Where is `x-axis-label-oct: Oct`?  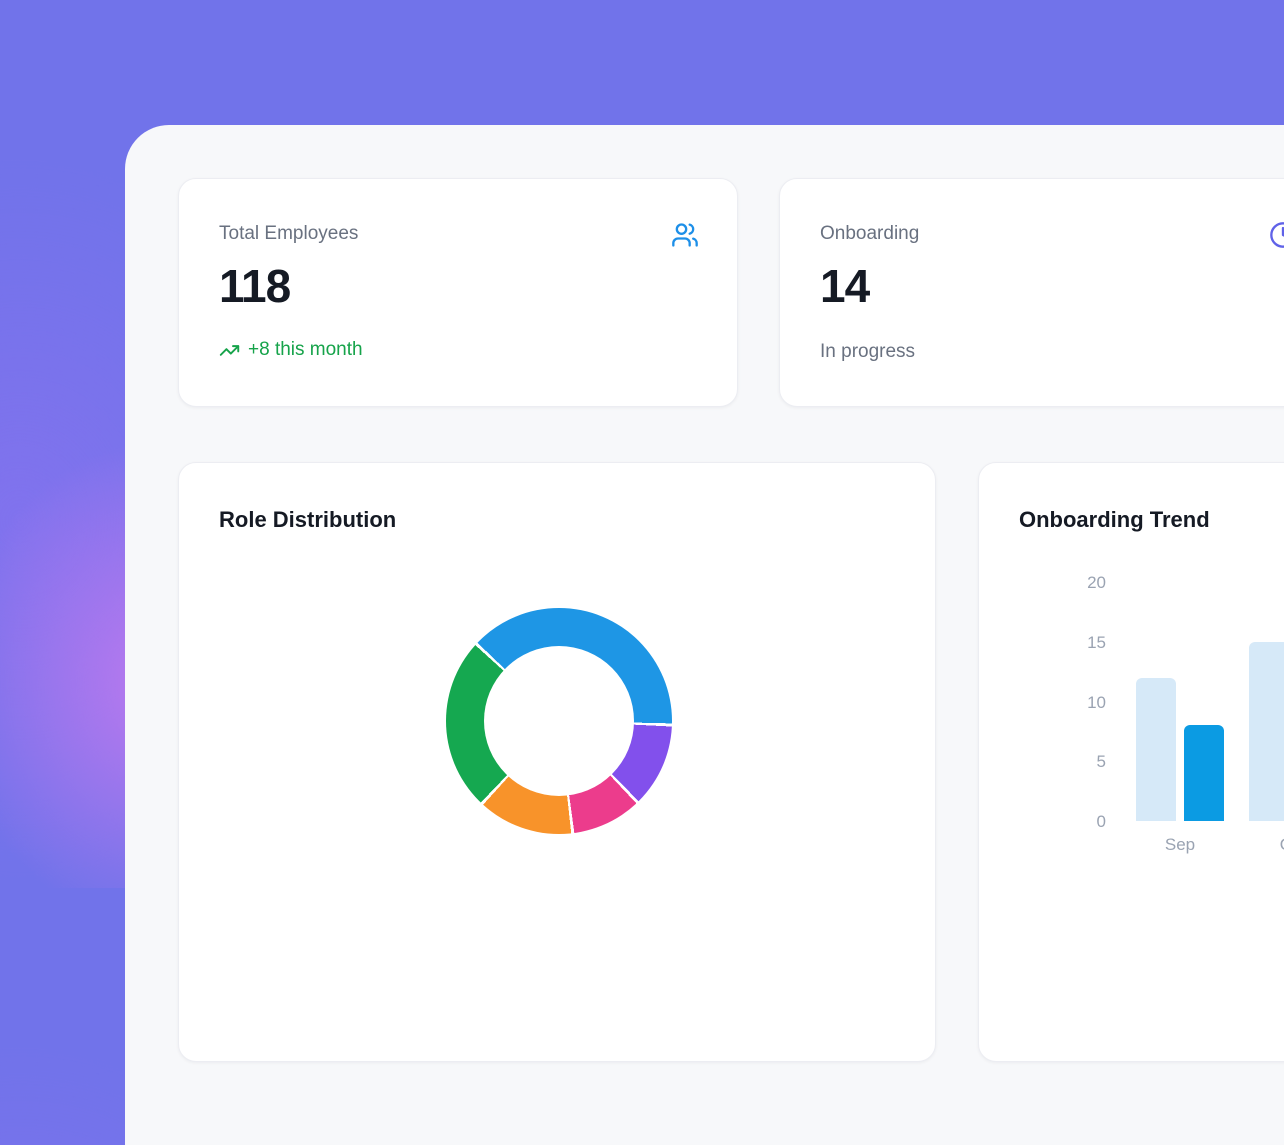 x-axis-label-oct: Oct is located at coordinates (1266, 845).